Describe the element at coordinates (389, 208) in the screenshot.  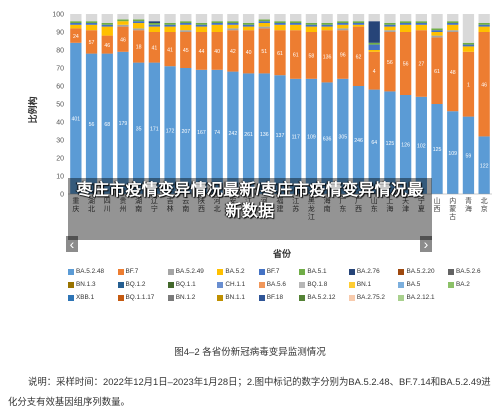
I see `x-tick-label: 海` at that location.